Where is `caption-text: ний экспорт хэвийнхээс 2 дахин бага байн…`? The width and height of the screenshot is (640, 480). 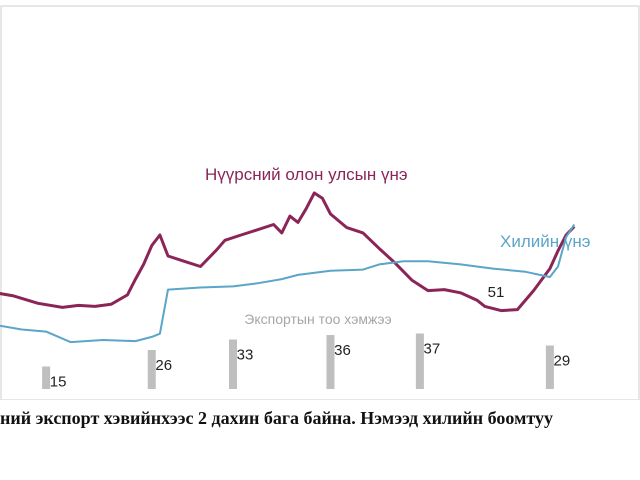 caption-text: ний экспорт хэвийнхээс 2 дахин бага байн… is located at coordinates (276, 418).